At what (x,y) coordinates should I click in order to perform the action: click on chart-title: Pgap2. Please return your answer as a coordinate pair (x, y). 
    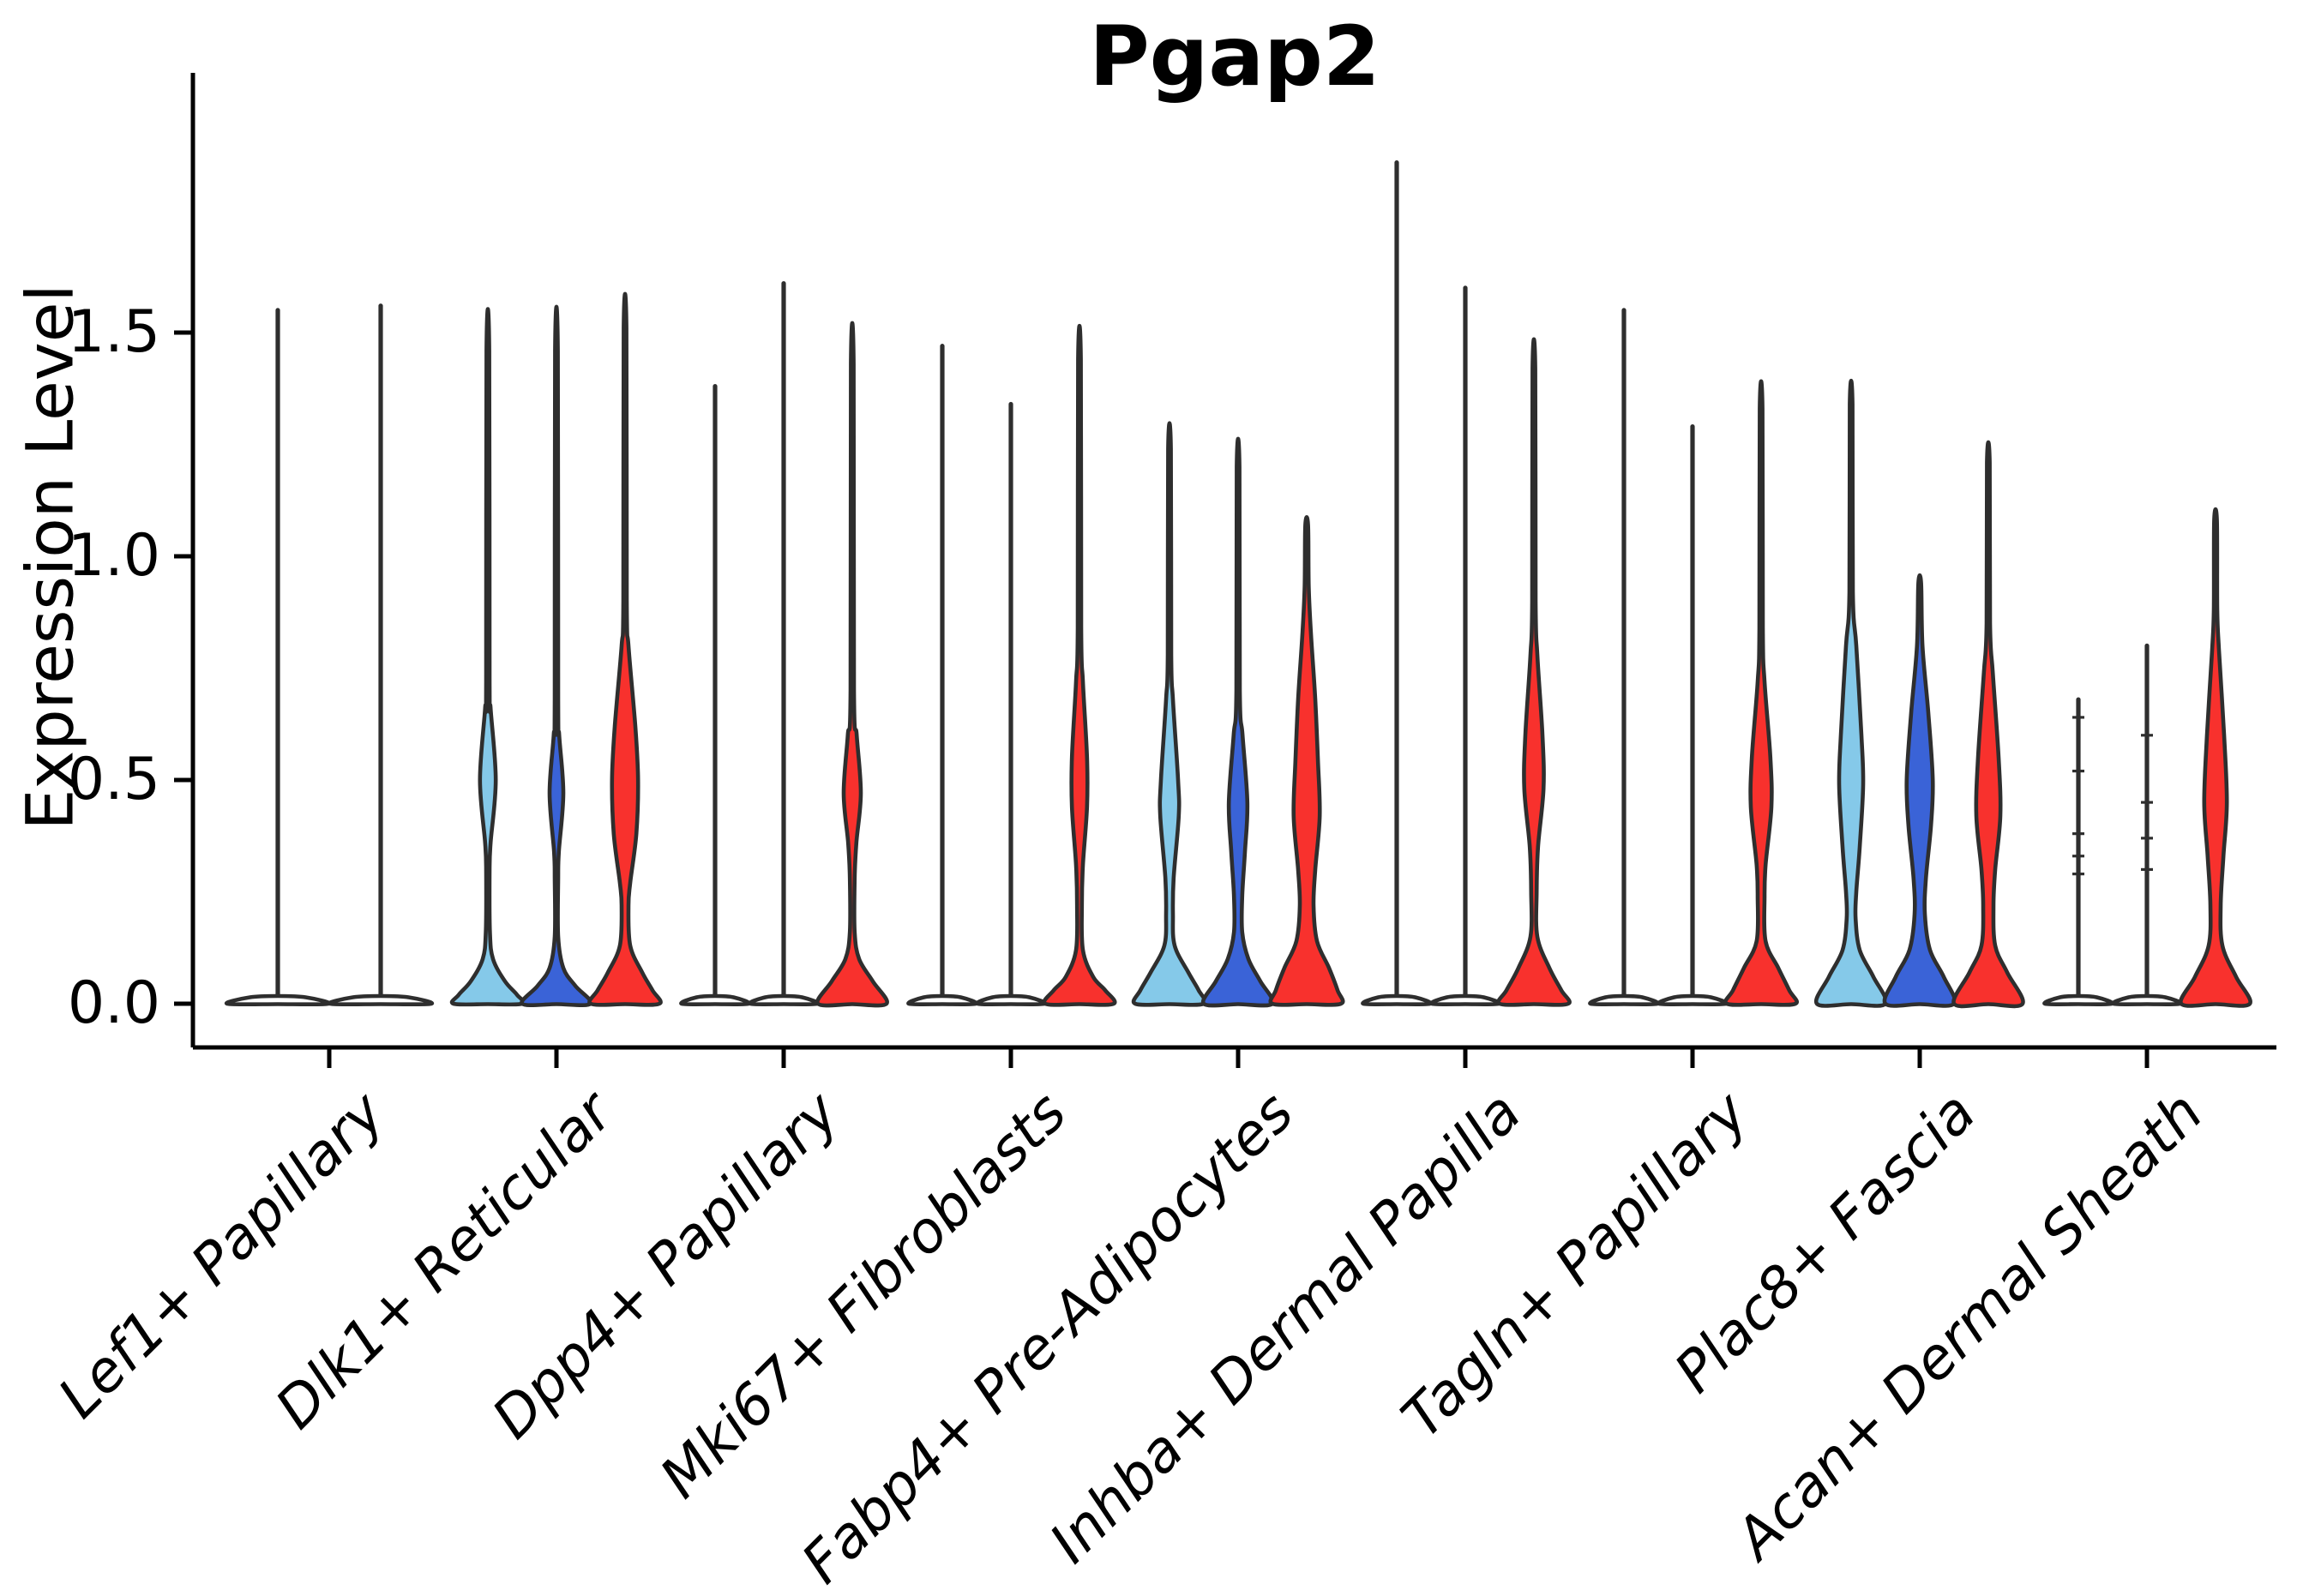
    Looking at the image, I should click on (1234, 57).